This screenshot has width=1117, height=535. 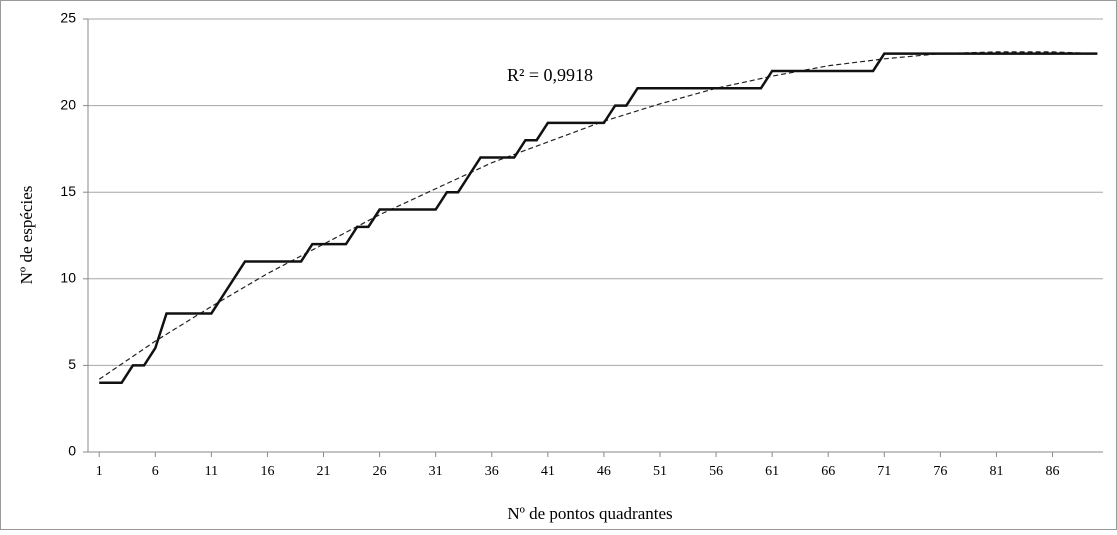 What do you see at coordinates (68, 18) in the screenshot?
I see `y-tick-label: 25` at bounding box center [68, 18].